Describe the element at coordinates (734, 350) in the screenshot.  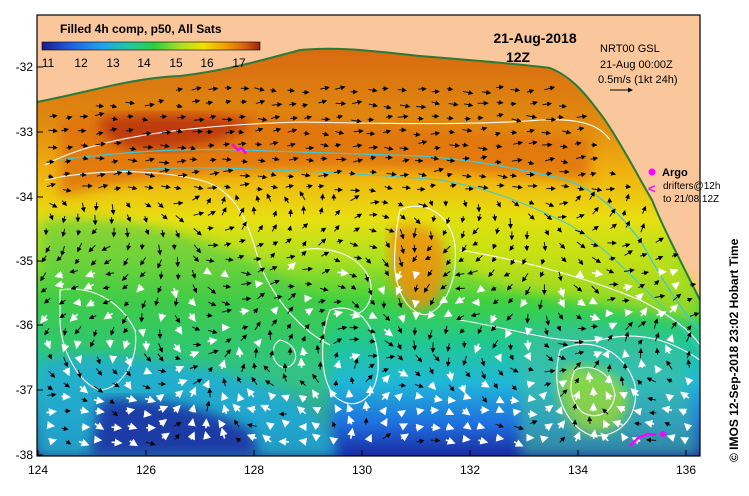
I see `credit-text: © IMOS 12-Sep-2018 23:02 Hobart Time` at that location.